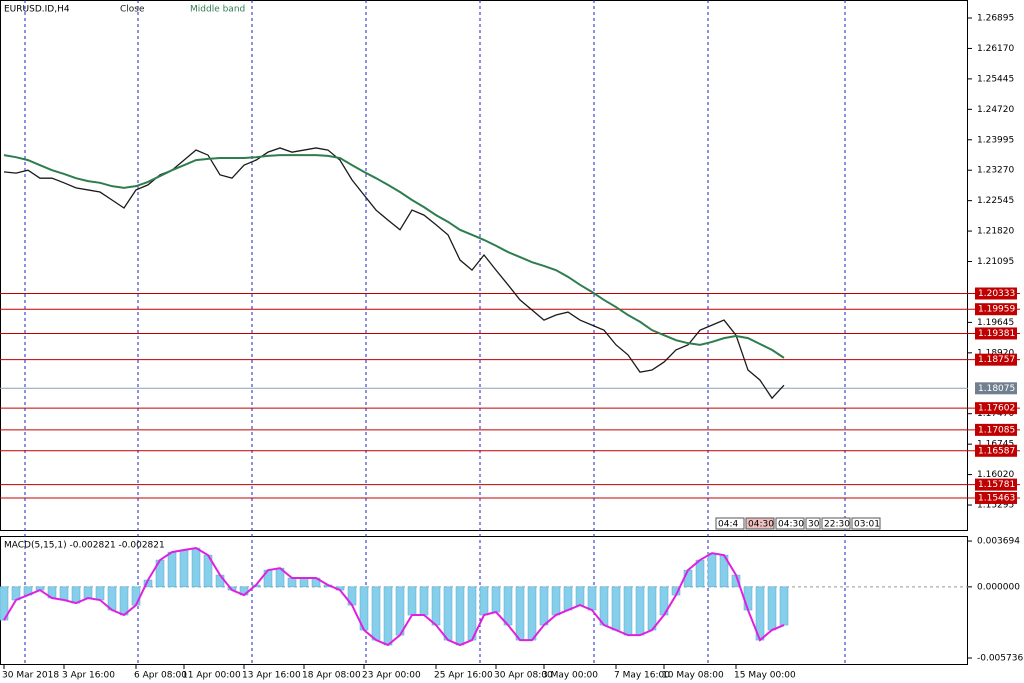 The width and height of the screenshot is (1024, 683). What do you see at coordinates (391, 676) in the screenshot?
I see `x-tick-label: 23 Apr 00:00` at bounding box center [391, 676].